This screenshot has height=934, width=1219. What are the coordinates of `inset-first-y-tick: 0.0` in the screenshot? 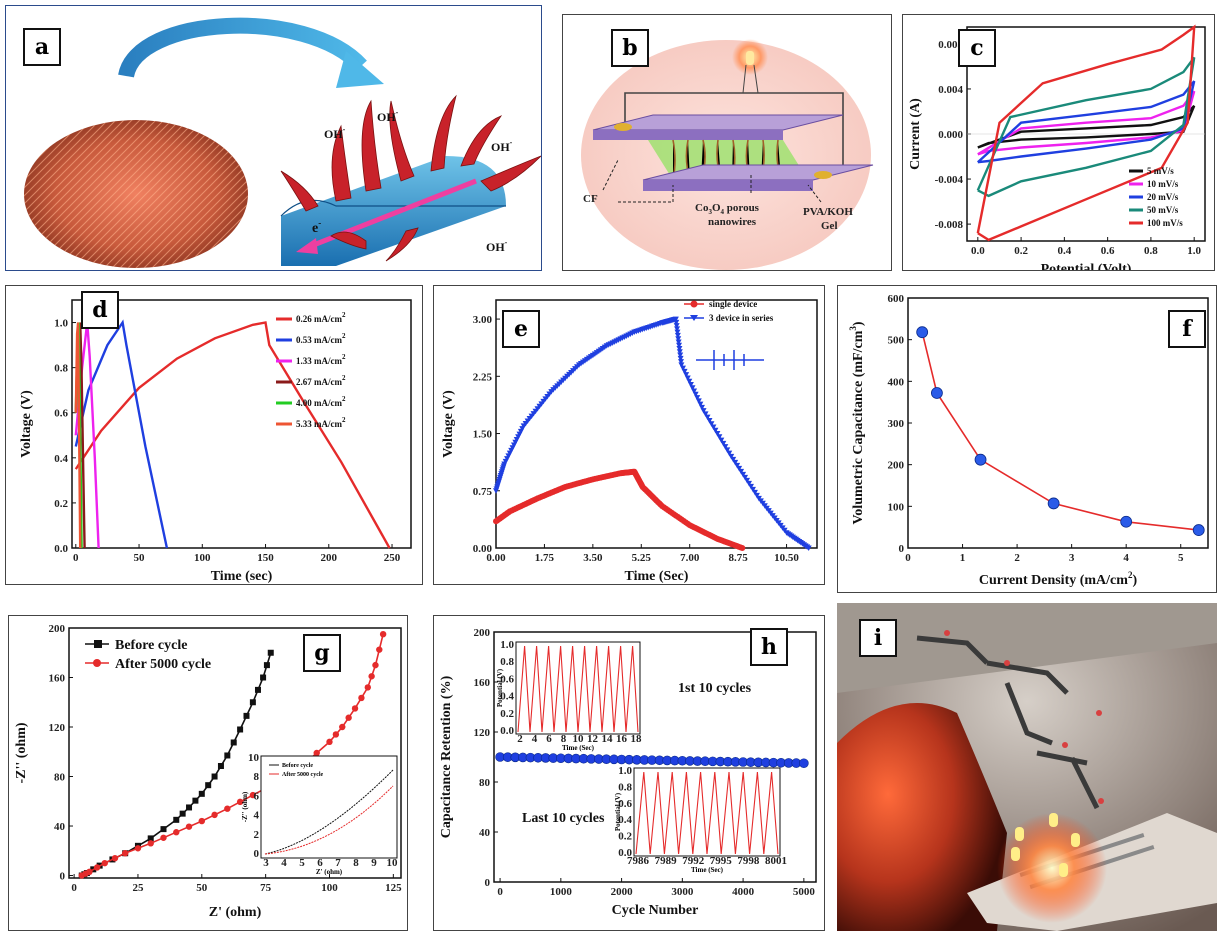 It's located at (507, 731).